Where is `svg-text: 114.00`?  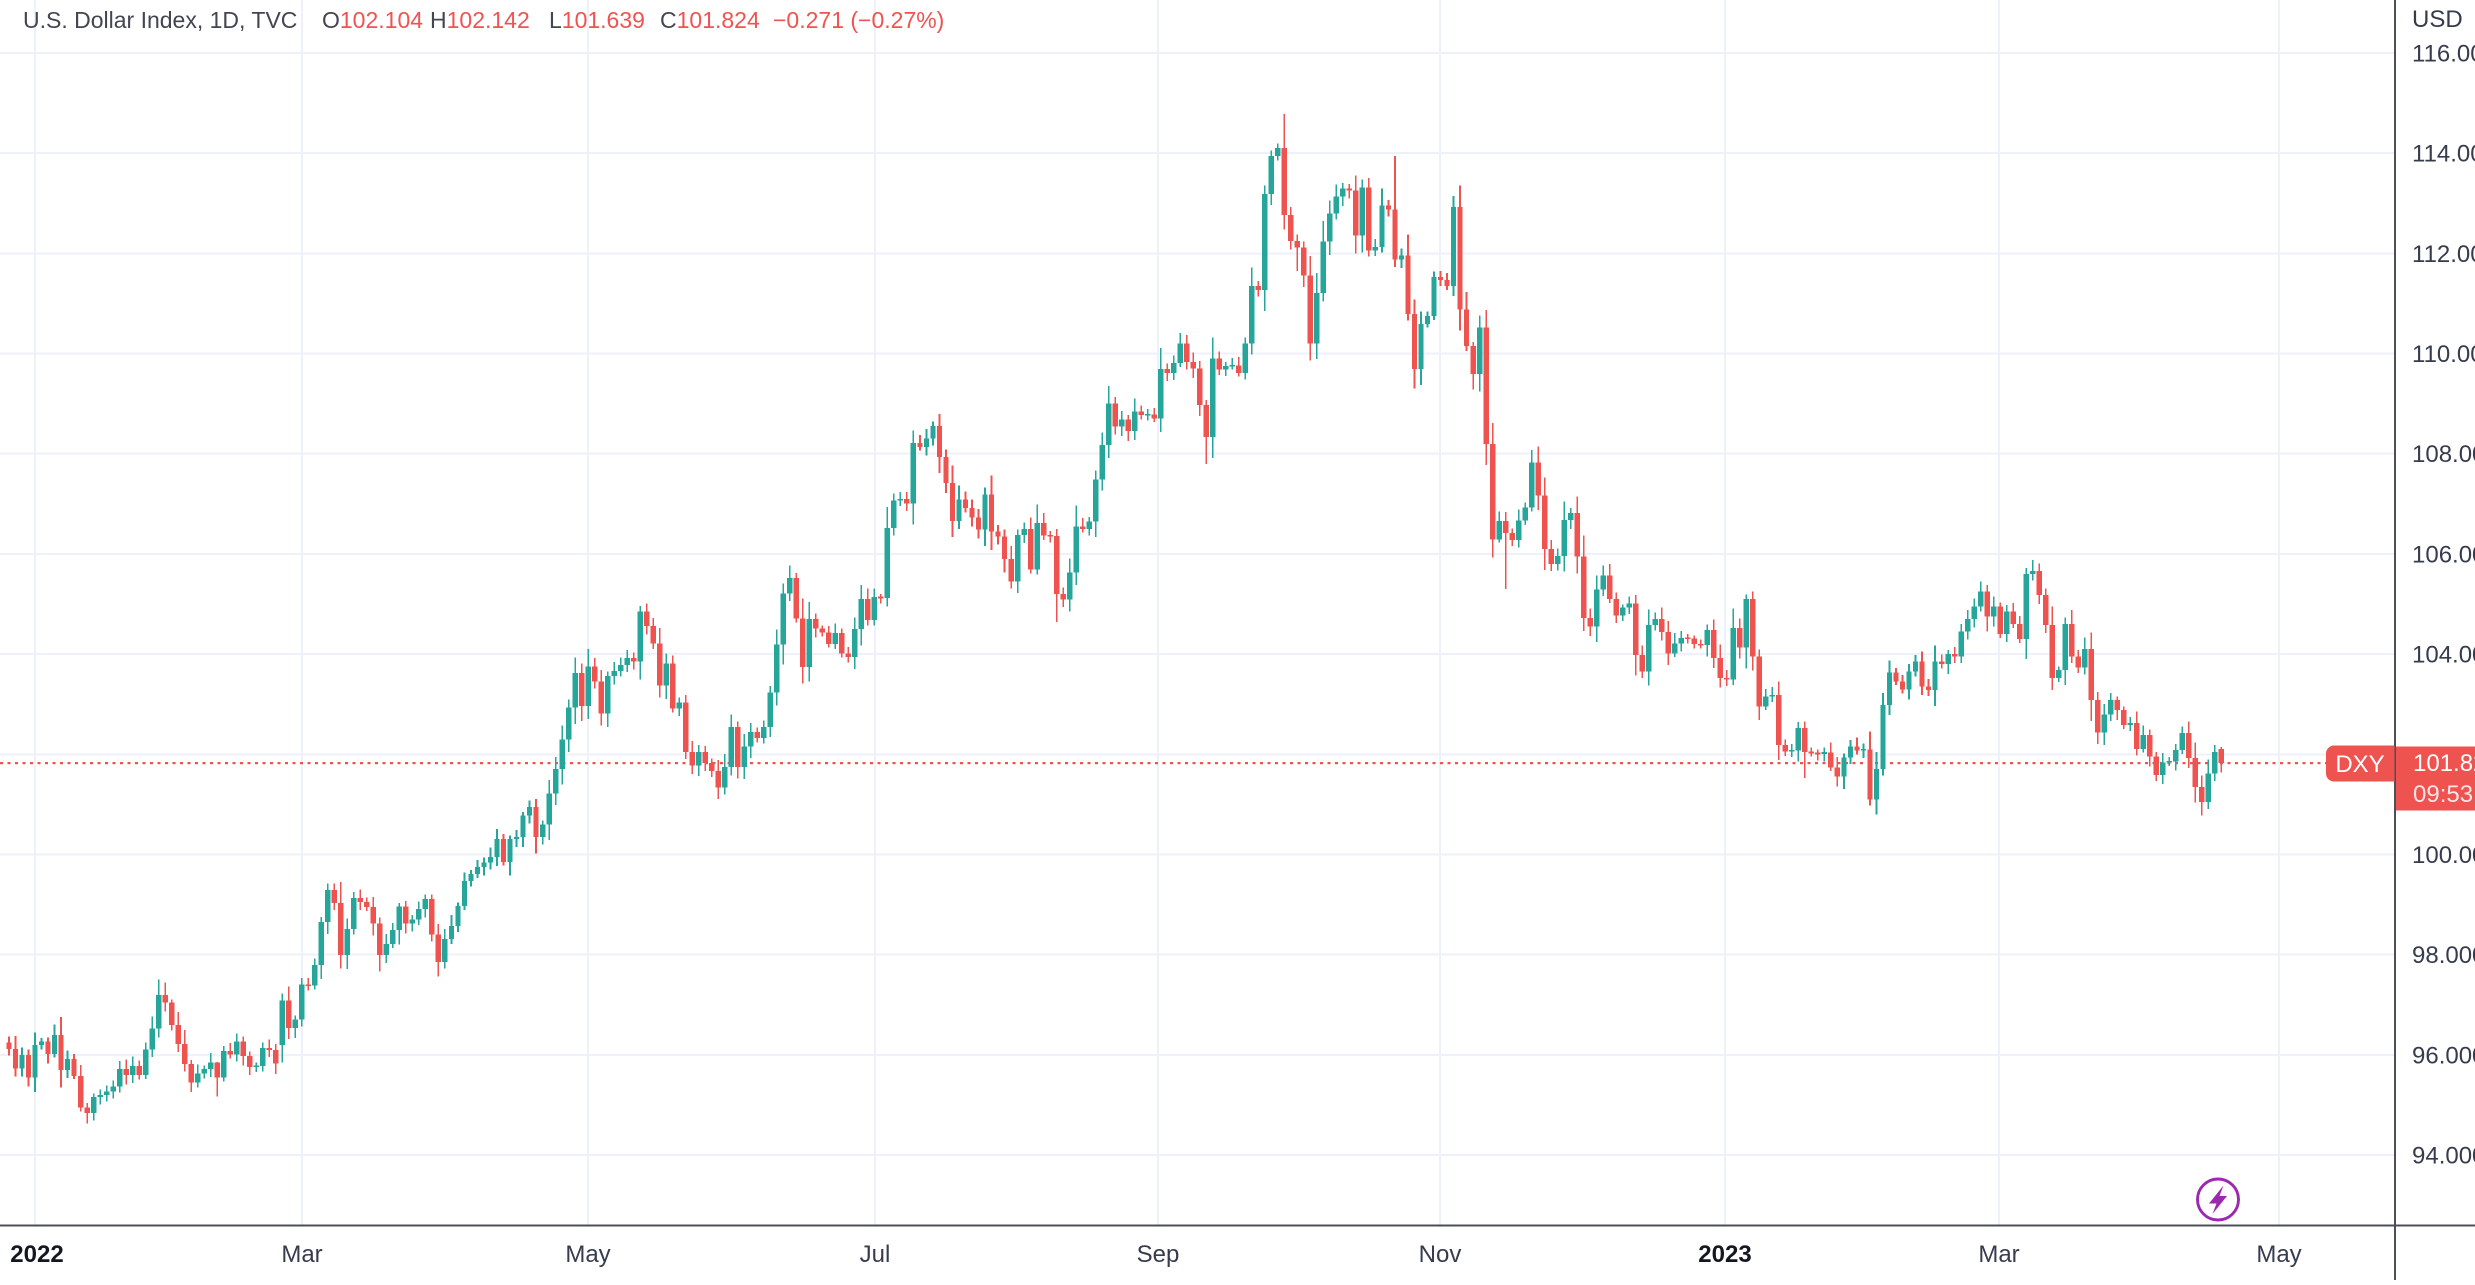 svg-text: 114.00 is located at coordinates (2443, 154).